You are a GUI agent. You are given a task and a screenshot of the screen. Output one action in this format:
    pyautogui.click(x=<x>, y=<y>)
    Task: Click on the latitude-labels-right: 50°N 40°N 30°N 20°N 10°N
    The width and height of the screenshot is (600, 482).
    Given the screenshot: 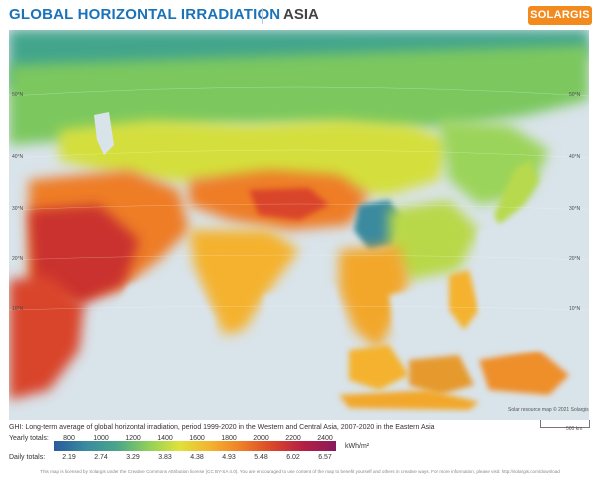 What is the action you would take?
    pyautogui.click(x=575, y=202)
    